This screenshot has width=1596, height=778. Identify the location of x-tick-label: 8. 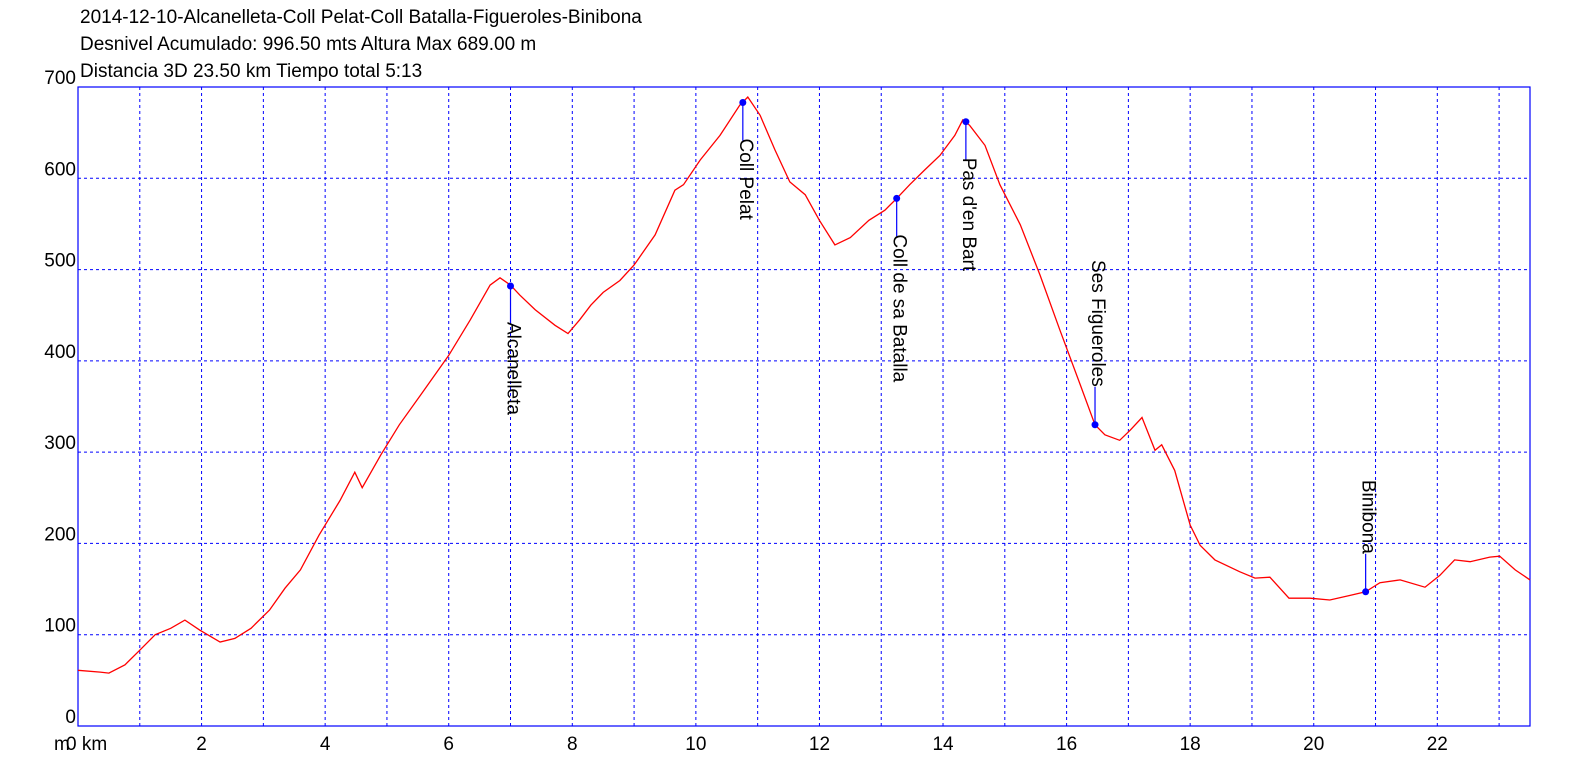
(572, 744).